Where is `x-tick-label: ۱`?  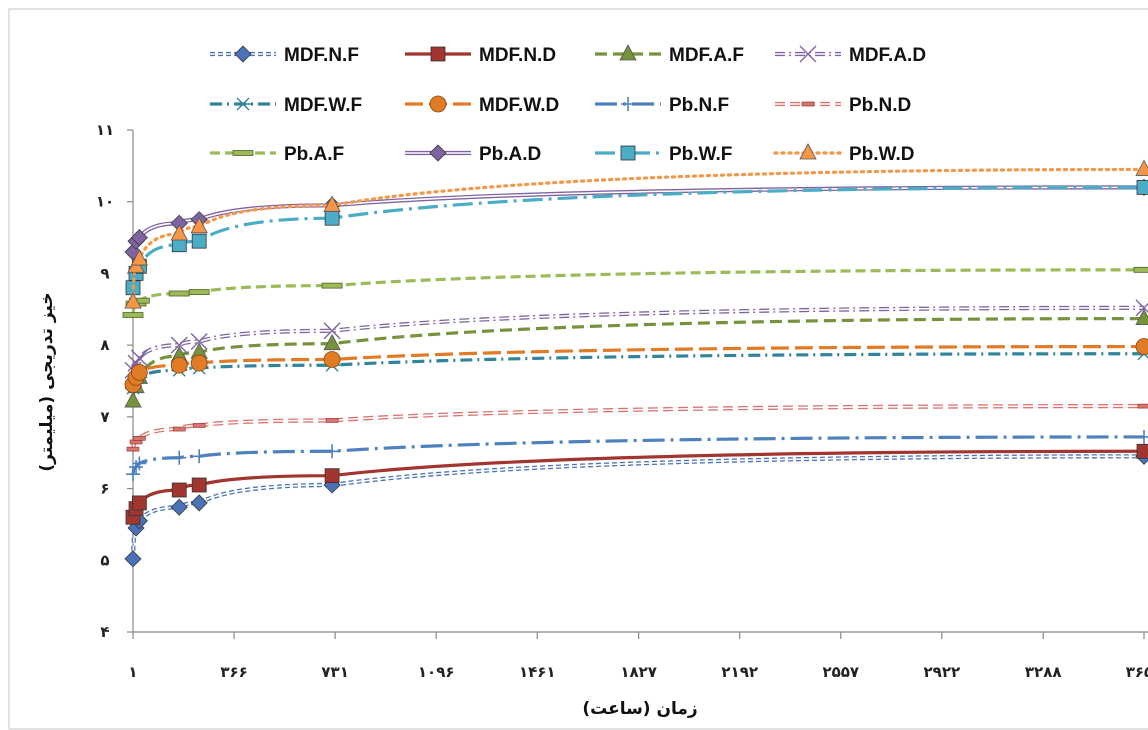 x-tick-label: ۱ is located at coordinates (132, 672).